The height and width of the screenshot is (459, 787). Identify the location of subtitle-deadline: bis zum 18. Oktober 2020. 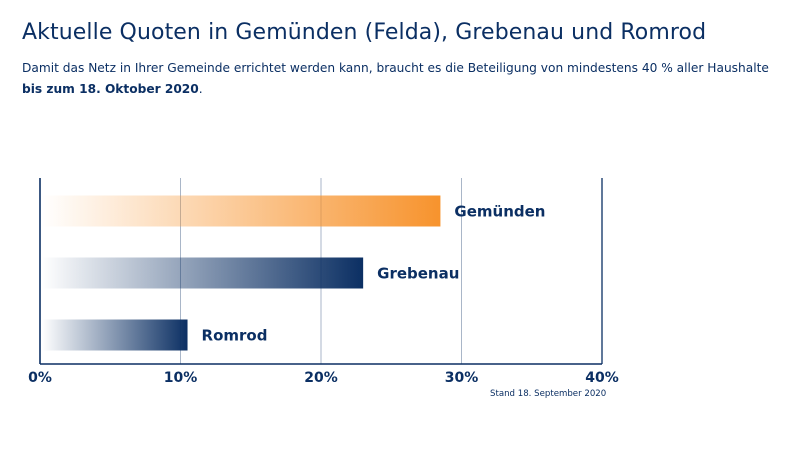
(110, 89).